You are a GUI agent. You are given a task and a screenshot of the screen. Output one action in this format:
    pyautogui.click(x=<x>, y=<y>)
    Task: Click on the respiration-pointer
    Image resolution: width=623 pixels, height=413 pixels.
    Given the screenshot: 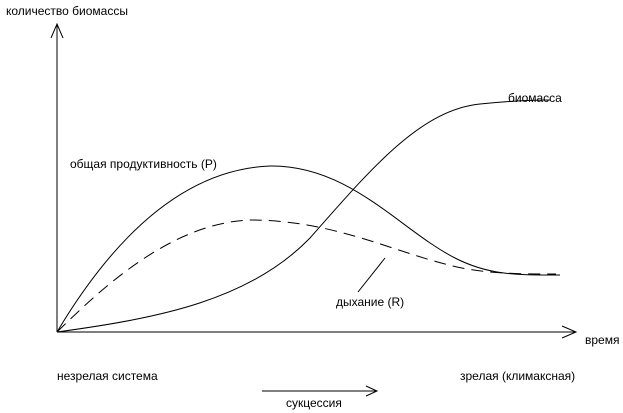 What is the action you would take?
    pyautogui.click(x=371, y=275)
    